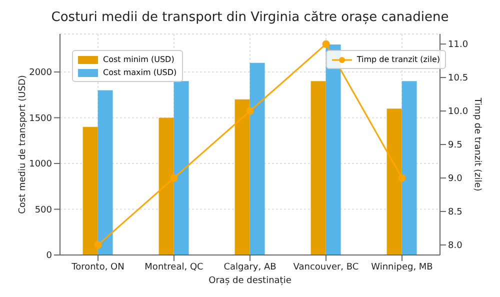 This screenshot has width=500, height=297. What do you see at coordinates (458, 79) in the screenshot?
I see `y2-tick-label: 10.5` at bounding box center [458, 79].